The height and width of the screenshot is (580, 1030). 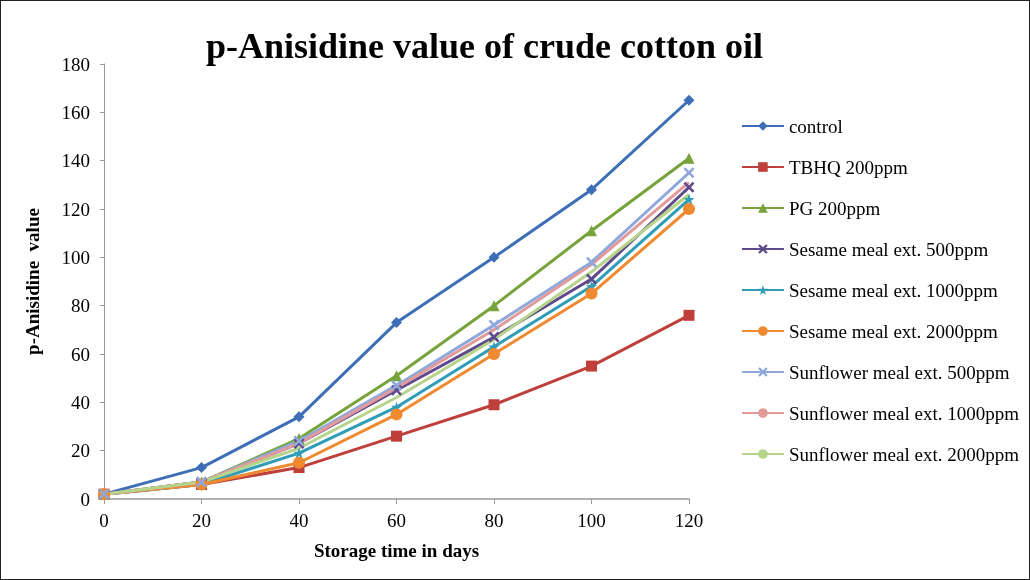 What do you see at coordinates (396, 550) in the screenshot?
I see `x-axis-title: Storage time in days` at bounding box center [396, 550].